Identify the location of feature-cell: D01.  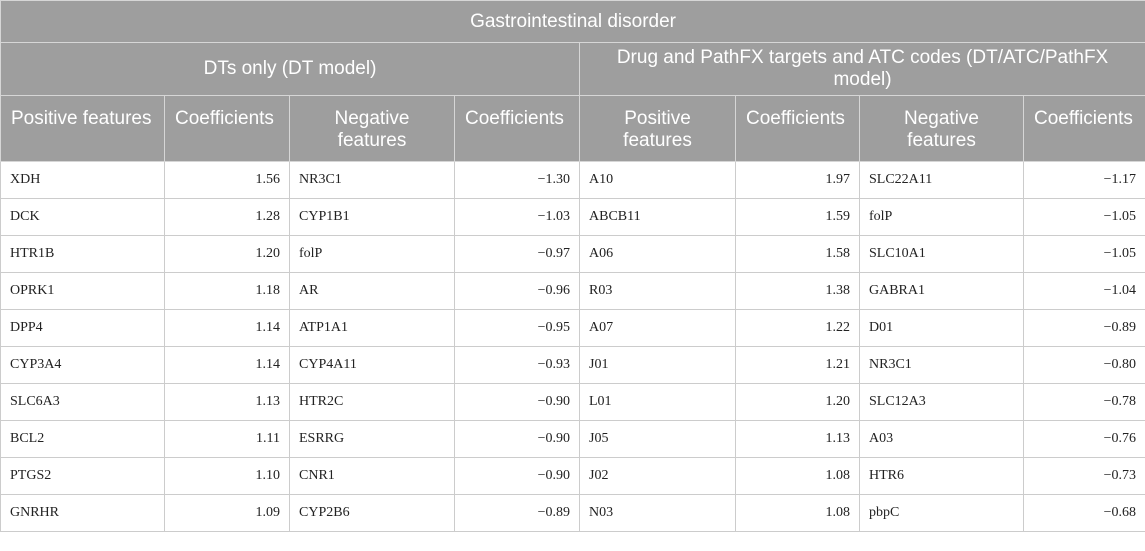
(941, 328).